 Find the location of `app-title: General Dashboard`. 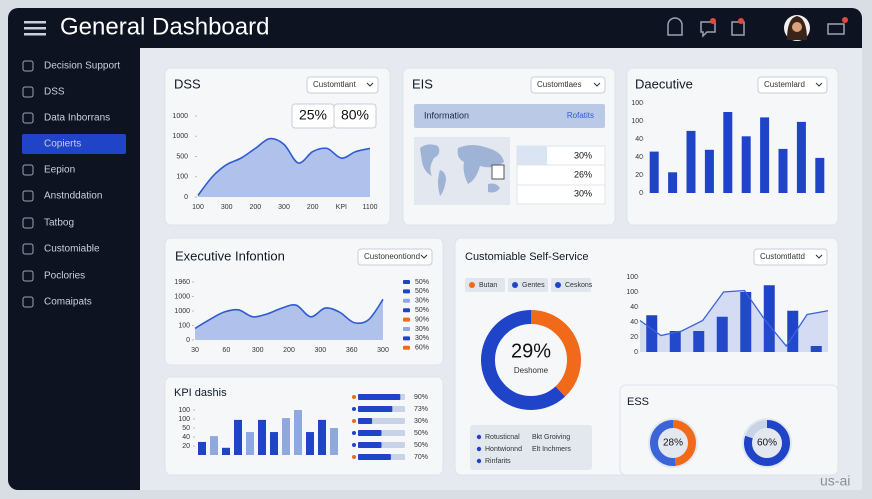

app-title: General Dashboard is located at coordinates (164, 26).